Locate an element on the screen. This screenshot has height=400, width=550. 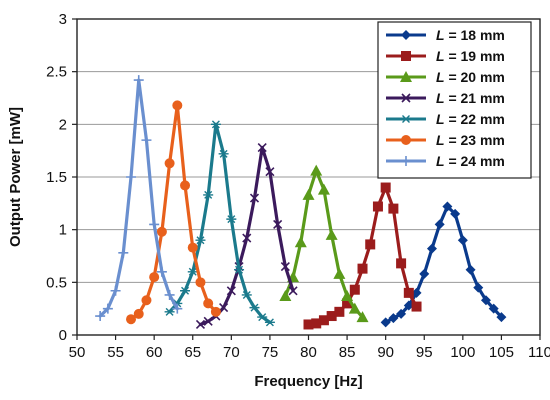
legend-item: L = 21 mm is located at coordinates (445, 98).